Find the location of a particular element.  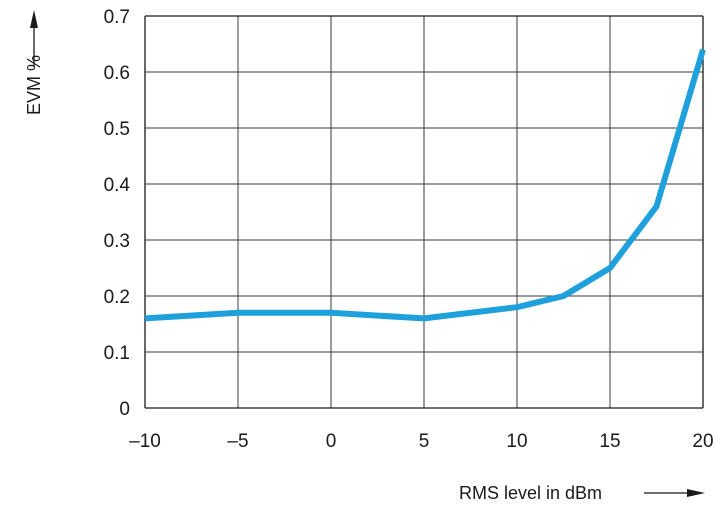

y-tick-label: 0.3 is located at coordinates (117, 241).